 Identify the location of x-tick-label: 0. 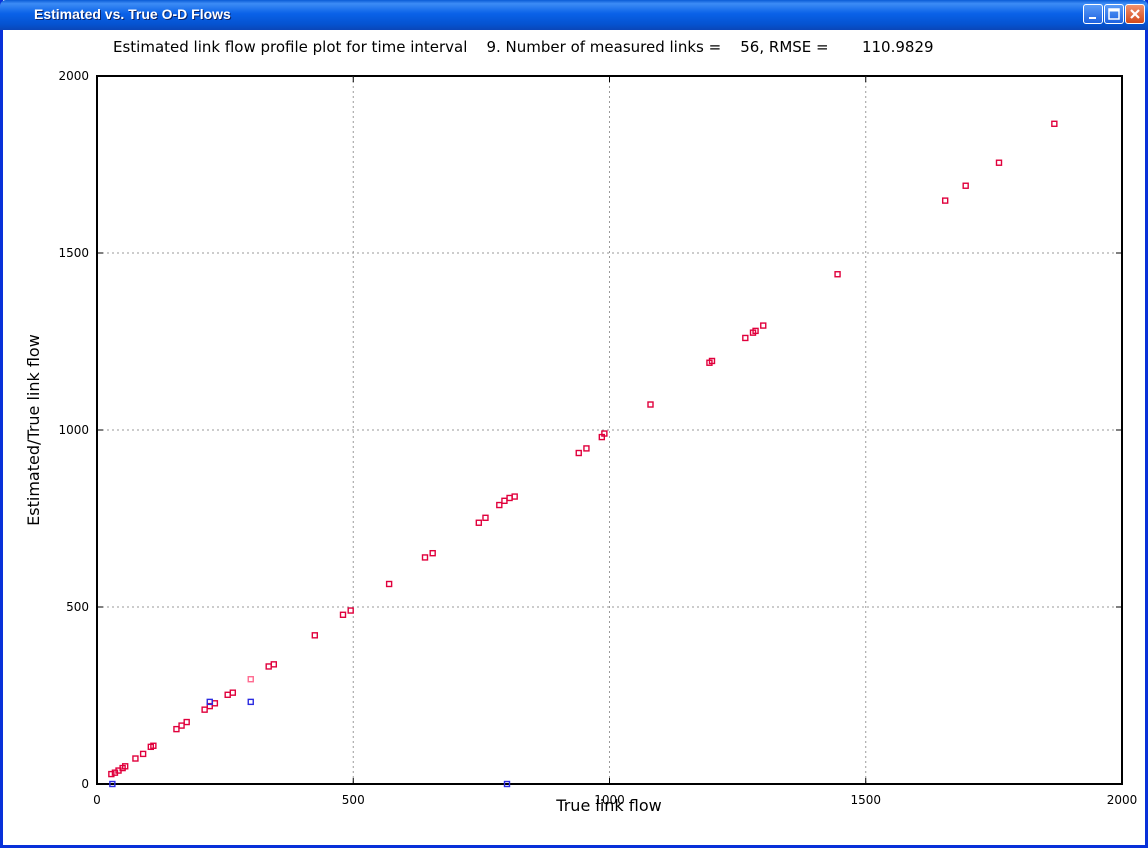
(97, 800).